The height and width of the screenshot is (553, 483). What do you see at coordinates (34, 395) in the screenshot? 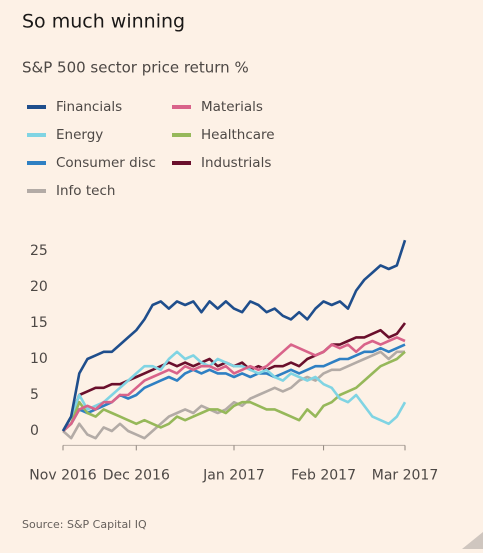
I see `y-tick-label: 5` at bounding box center [34, 395].